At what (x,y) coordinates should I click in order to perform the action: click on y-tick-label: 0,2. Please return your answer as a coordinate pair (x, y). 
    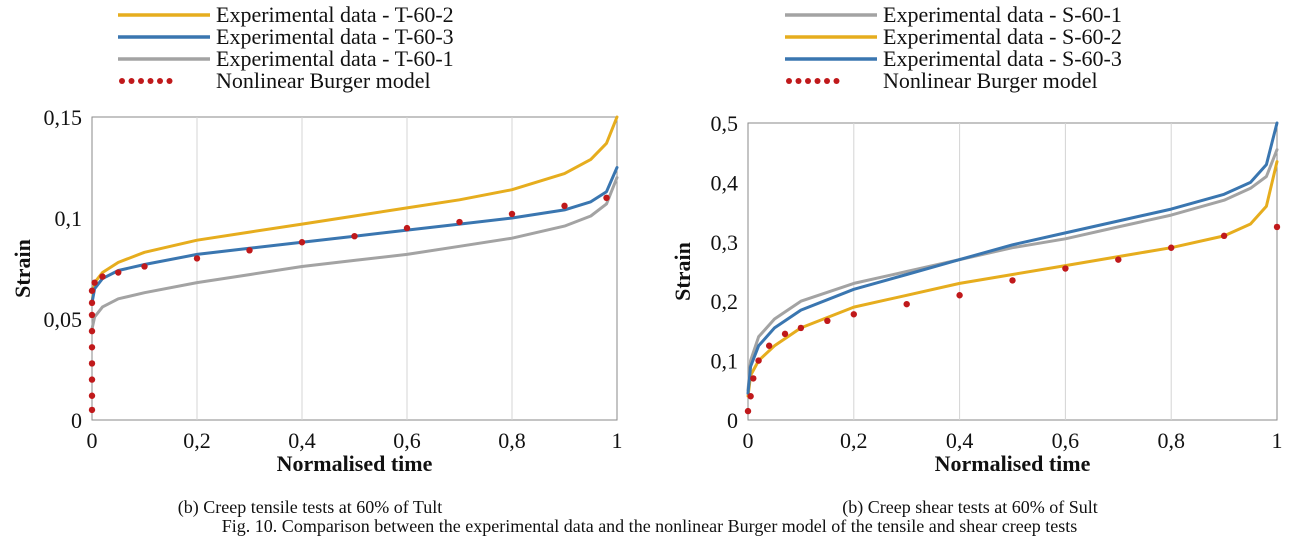
    Looking at the image, I should click on (725, 301).